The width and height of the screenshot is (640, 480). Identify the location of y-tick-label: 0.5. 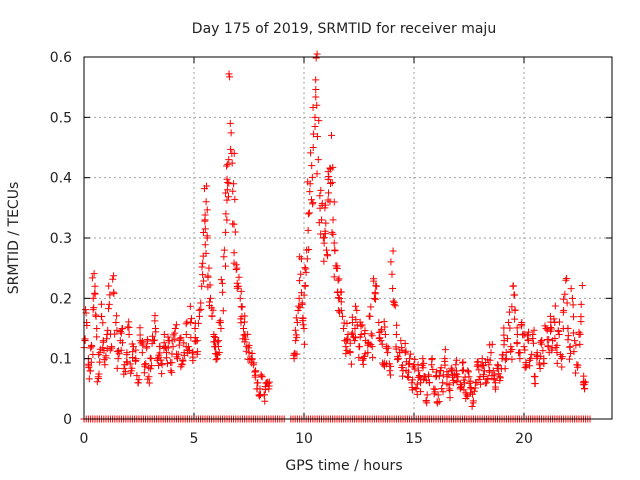
(61, 118).